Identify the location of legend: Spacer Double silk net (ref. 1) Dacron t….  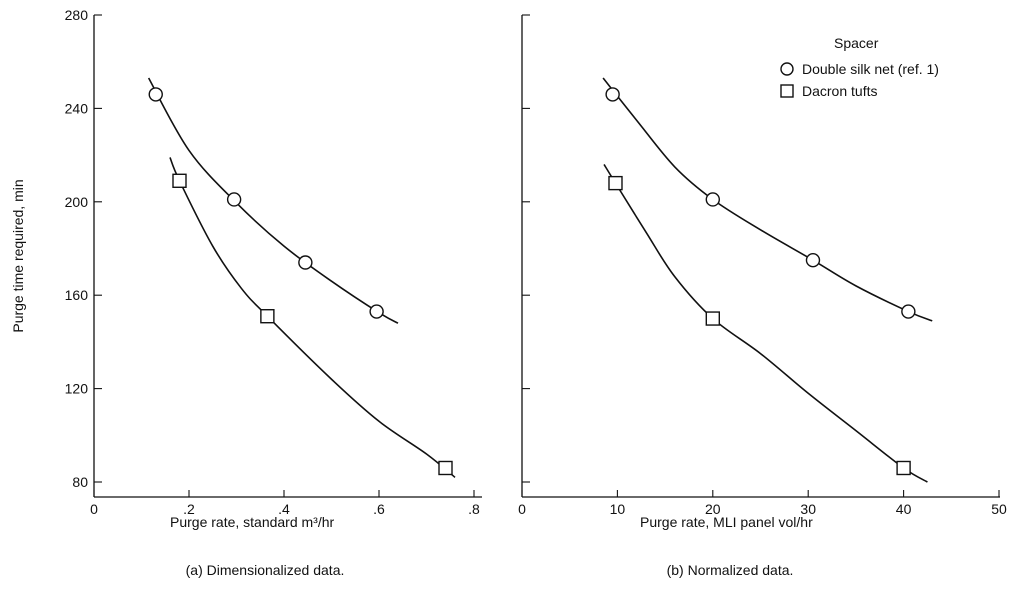
(859, 67).